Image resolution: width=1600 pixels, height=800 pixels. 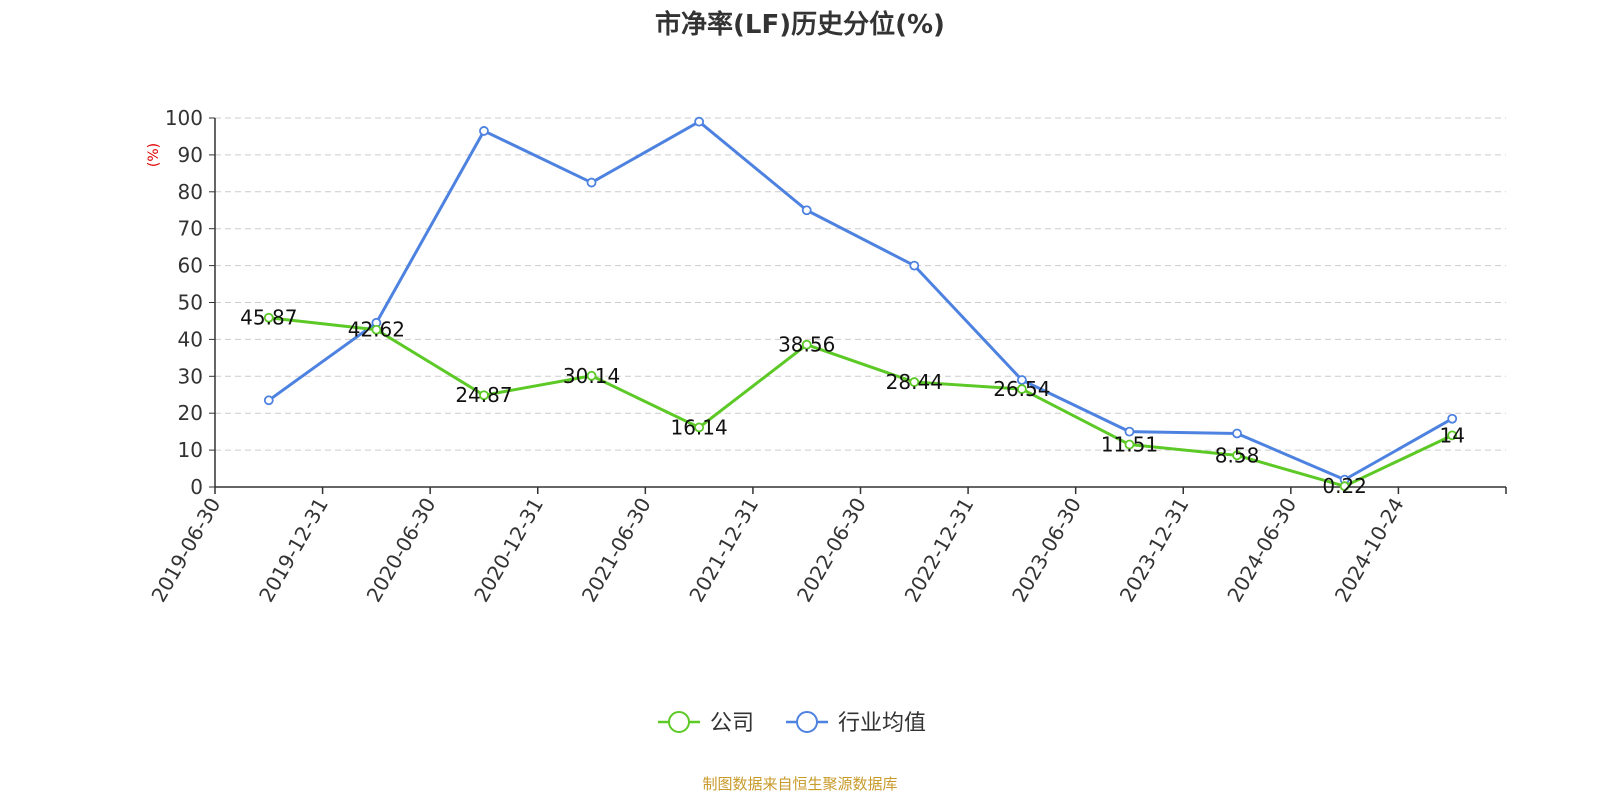 What do you see at coordinates (882, 723) in the screenshot?
I see `legend-label: 行业均值` at bounding box center [882, 723].